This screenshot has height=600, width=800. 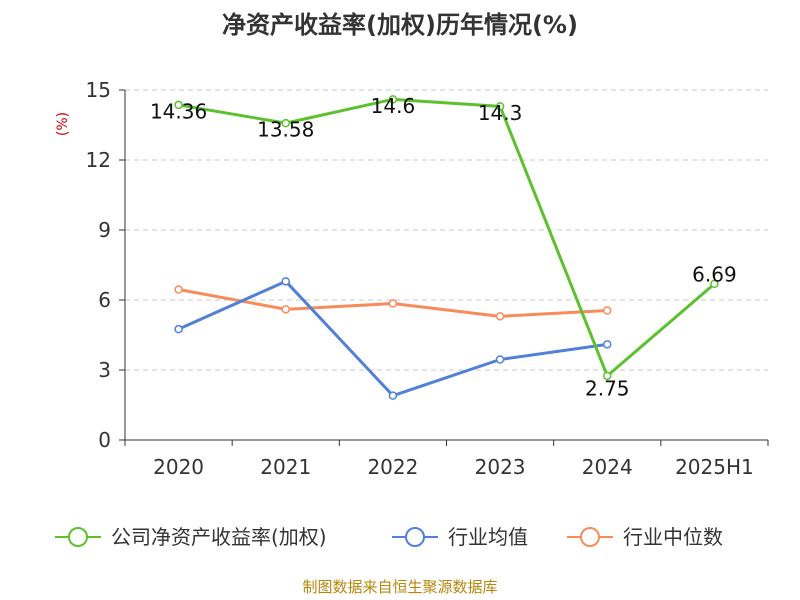 I want to click on y-tick-label: 6, so click(x=104, y=300).